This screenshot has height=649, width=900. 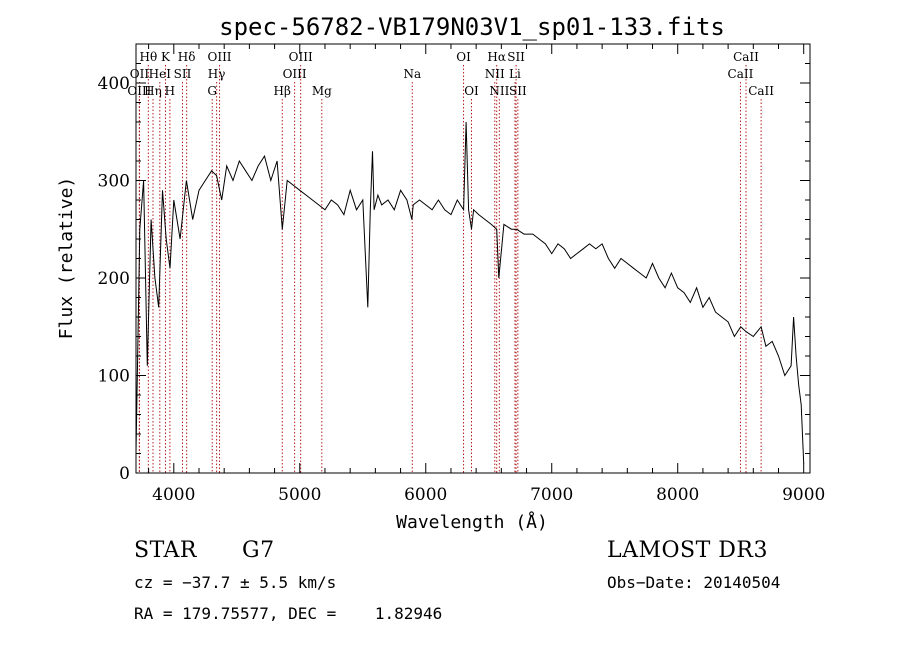 What do you see at coordinates (472, 27) in the screenshot?
I see `chart-title: spec-56782-VB179N03V1_sp01-133.fits` at bounding box center [472, 27].